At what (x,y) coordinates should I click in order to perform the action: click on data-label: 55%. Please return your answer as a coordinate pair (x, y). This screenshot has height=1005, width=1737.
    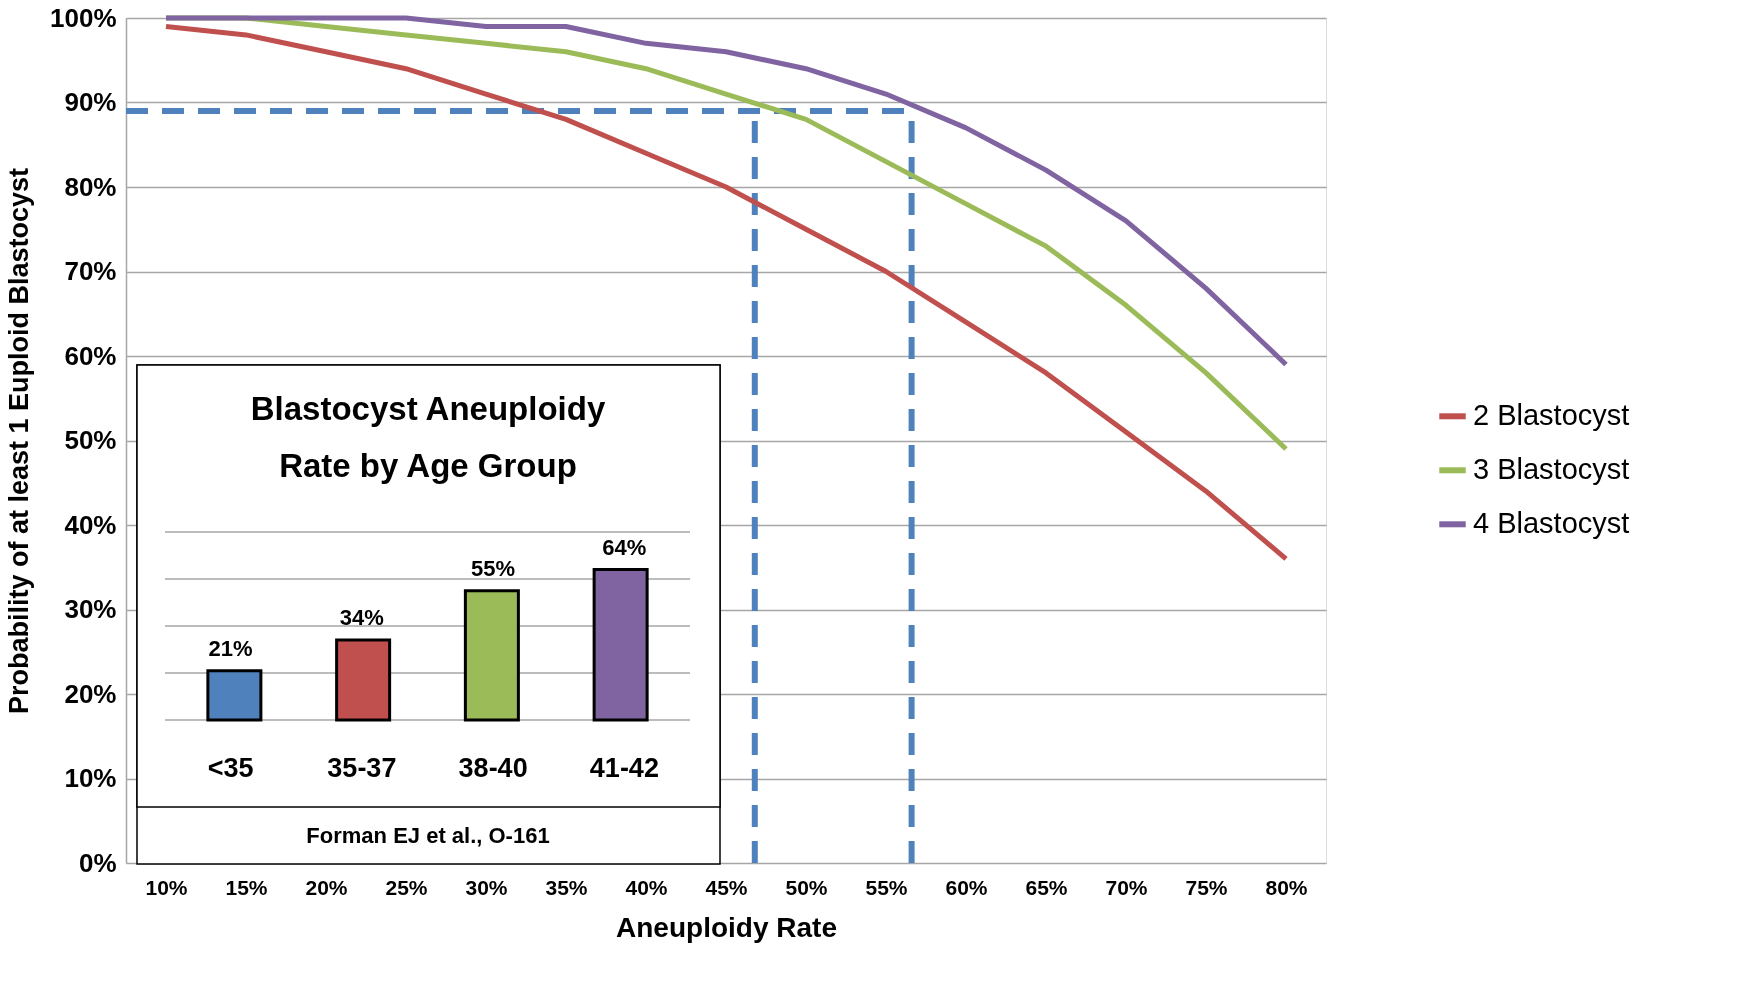
    Looking at the image, I should click on (493, 568).